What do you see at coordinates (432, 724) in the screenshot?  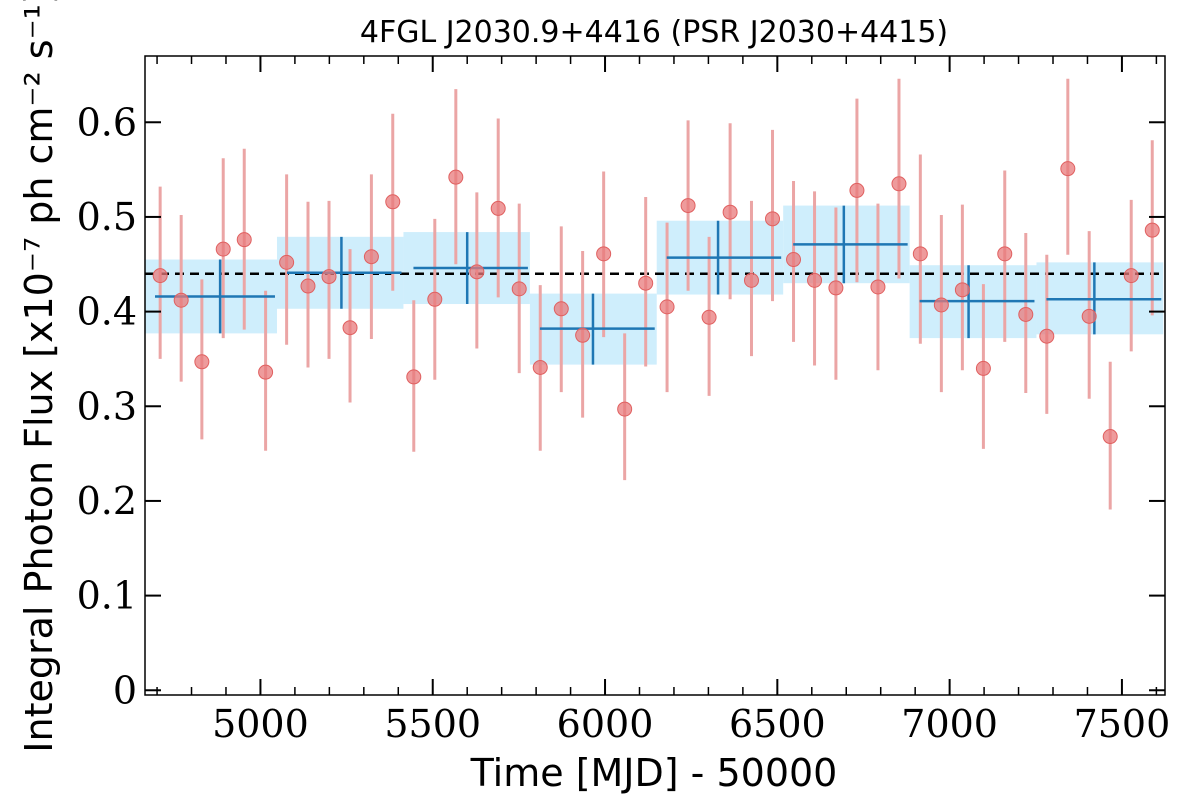 I see `x-tick-label: 5500` at bounding box center [432, 724].